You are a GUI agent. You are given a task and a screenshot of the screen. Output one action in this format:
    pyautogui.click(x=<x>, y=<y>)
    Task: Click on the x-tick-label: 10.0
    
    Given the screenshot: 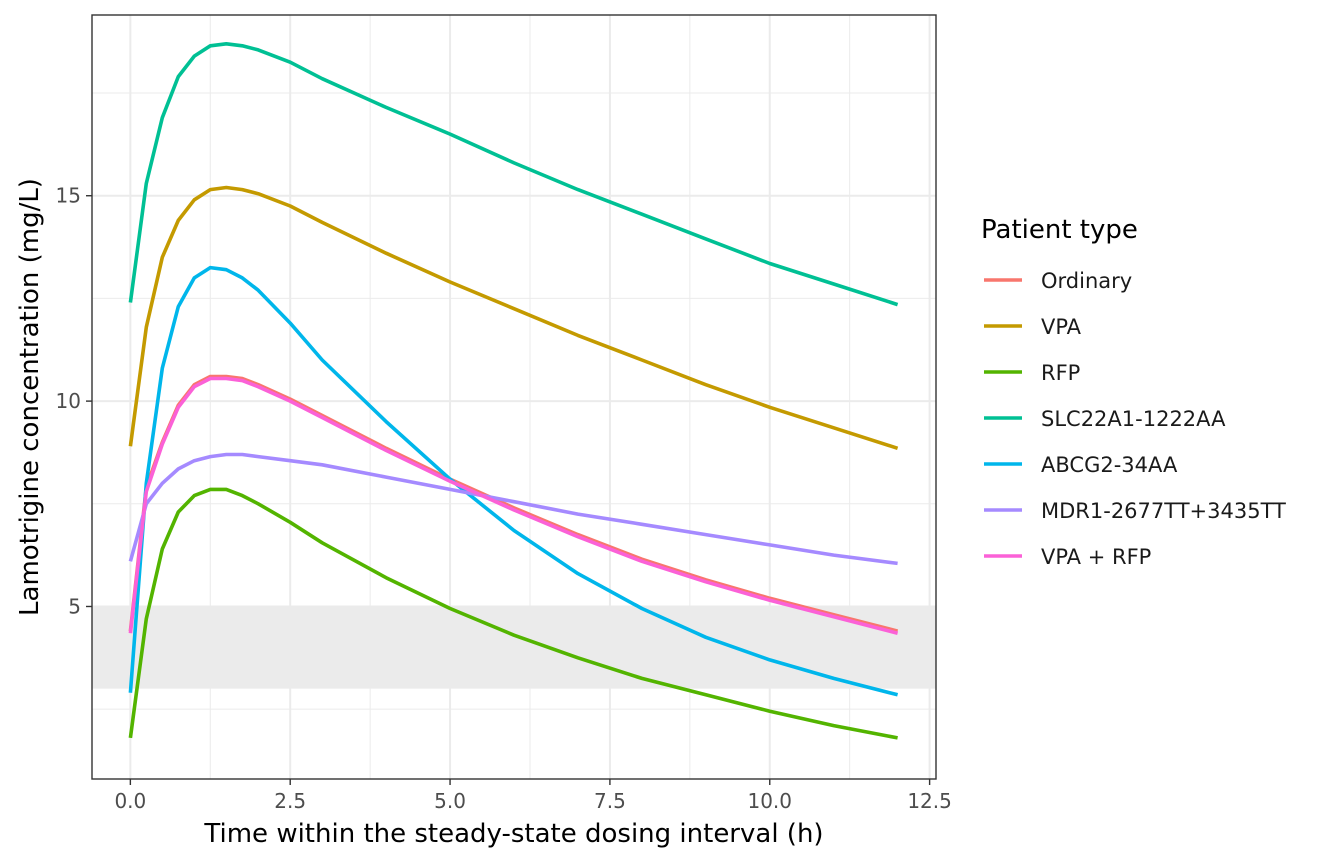 What is the action you would take?
    pyautogui.click(x=769, y=801)
    